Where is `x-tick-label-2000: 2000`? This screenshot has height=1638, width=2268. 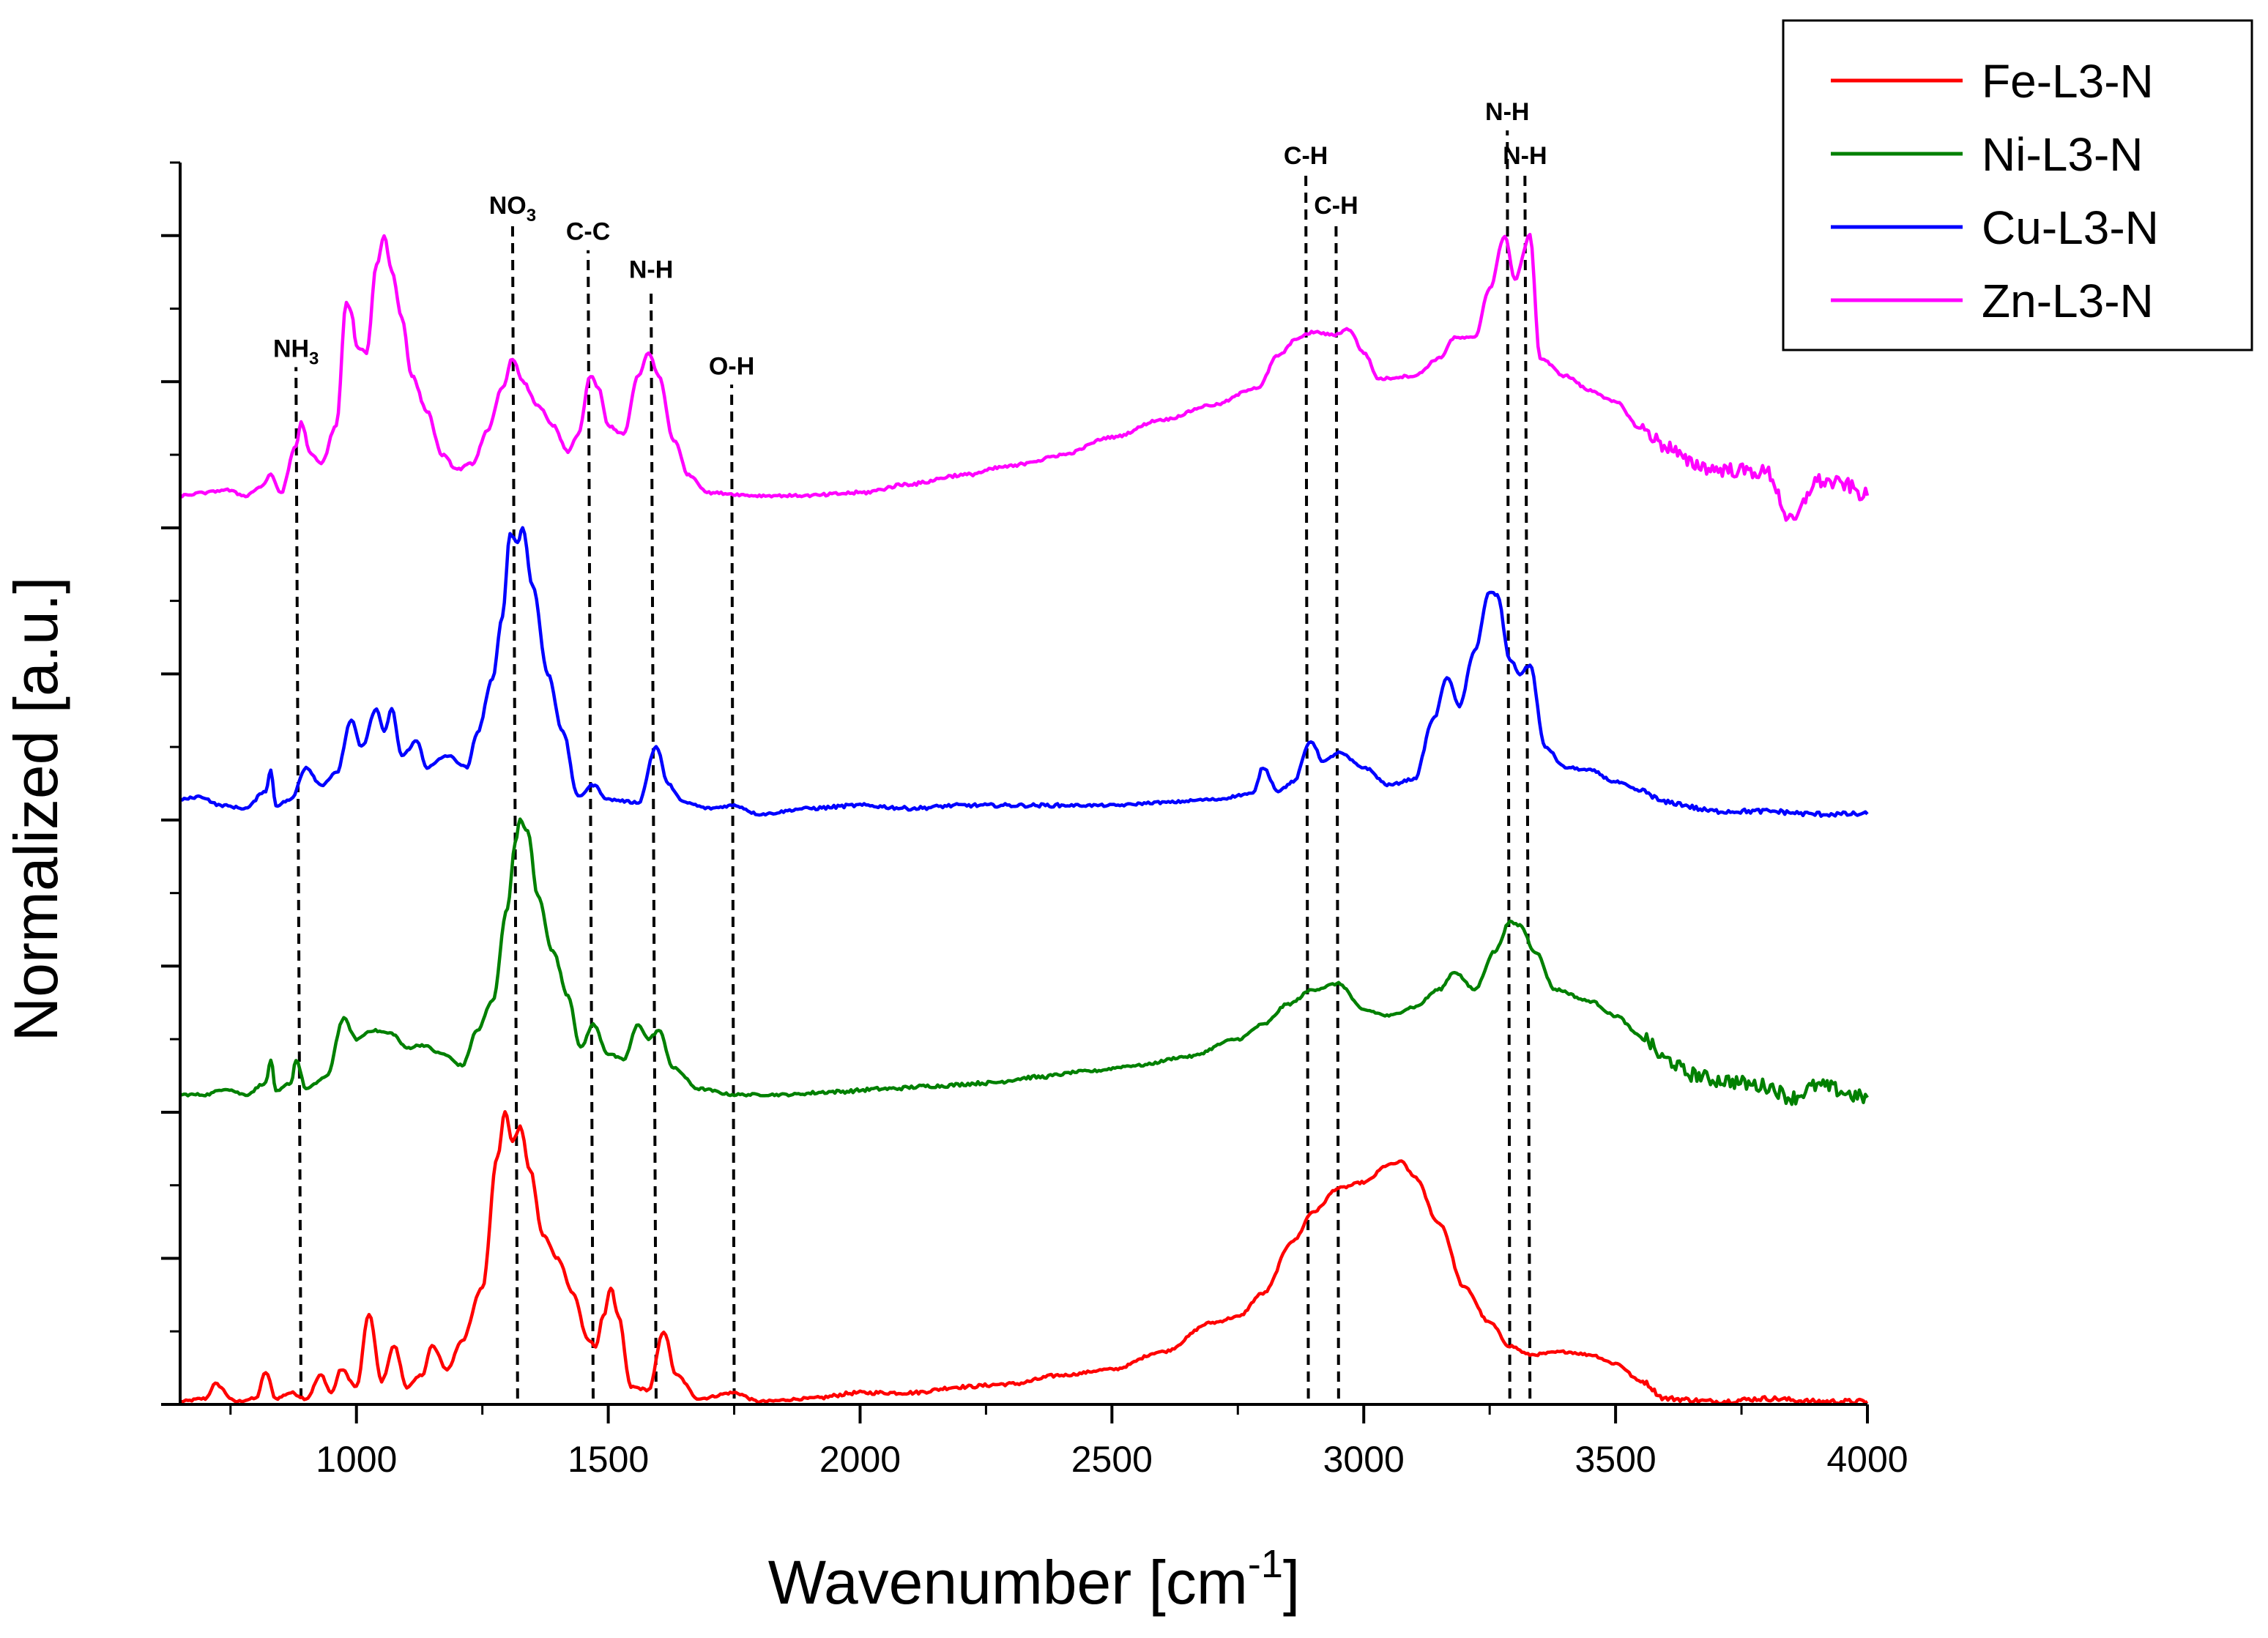
x-tick-label-2000: 2000 is located at coordinates (860, 1459).